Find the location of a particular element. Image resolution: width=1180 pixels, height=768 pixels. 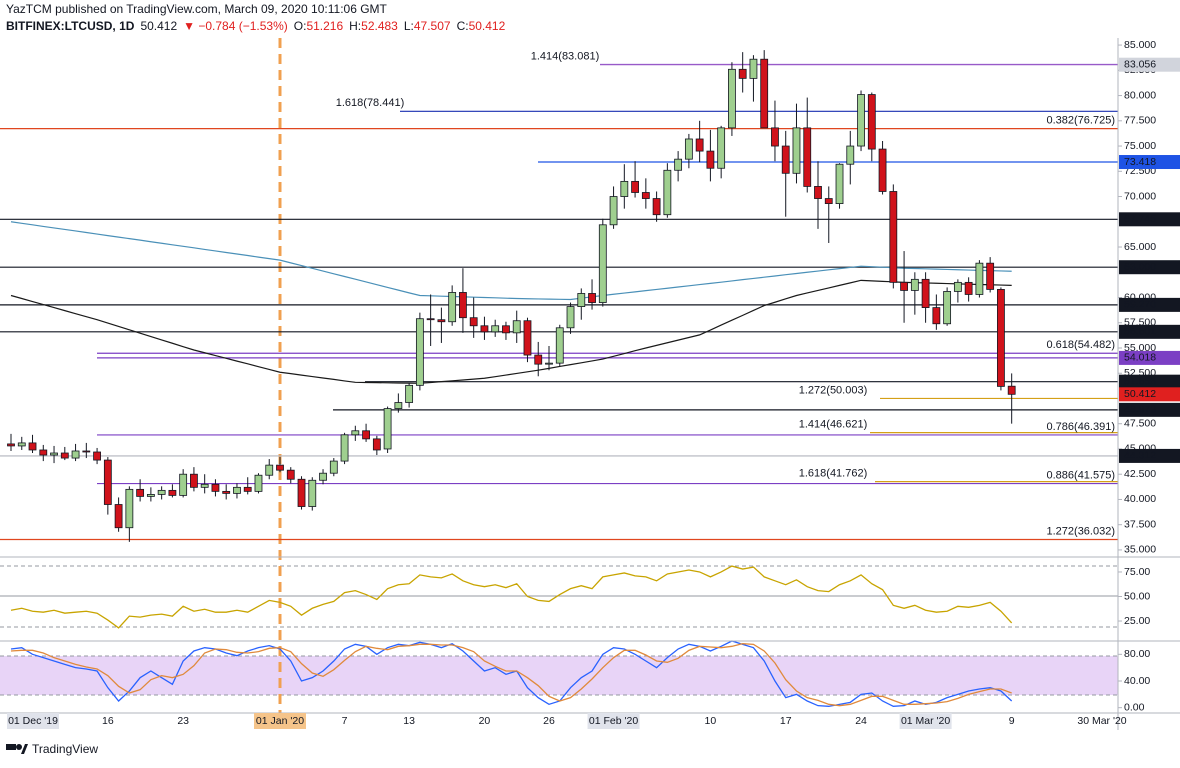

y-tick-label: 40.00 is located at coordinates (1137, 681).